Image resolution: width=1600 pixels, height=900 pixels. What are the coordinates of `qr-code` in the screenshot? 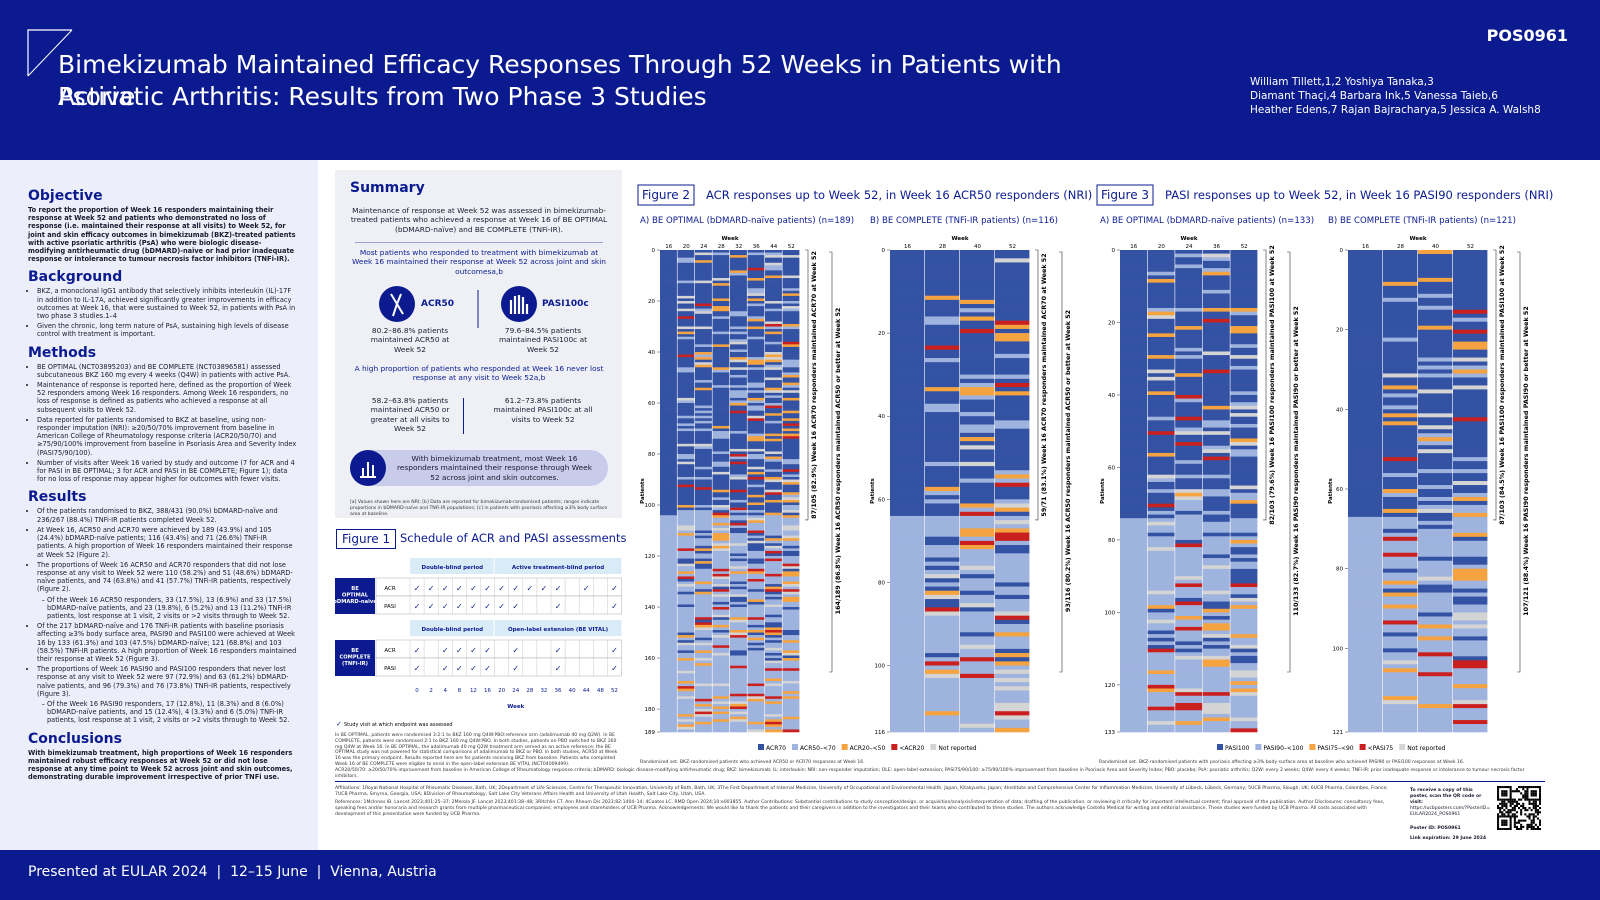 It's located at (1519, 808).